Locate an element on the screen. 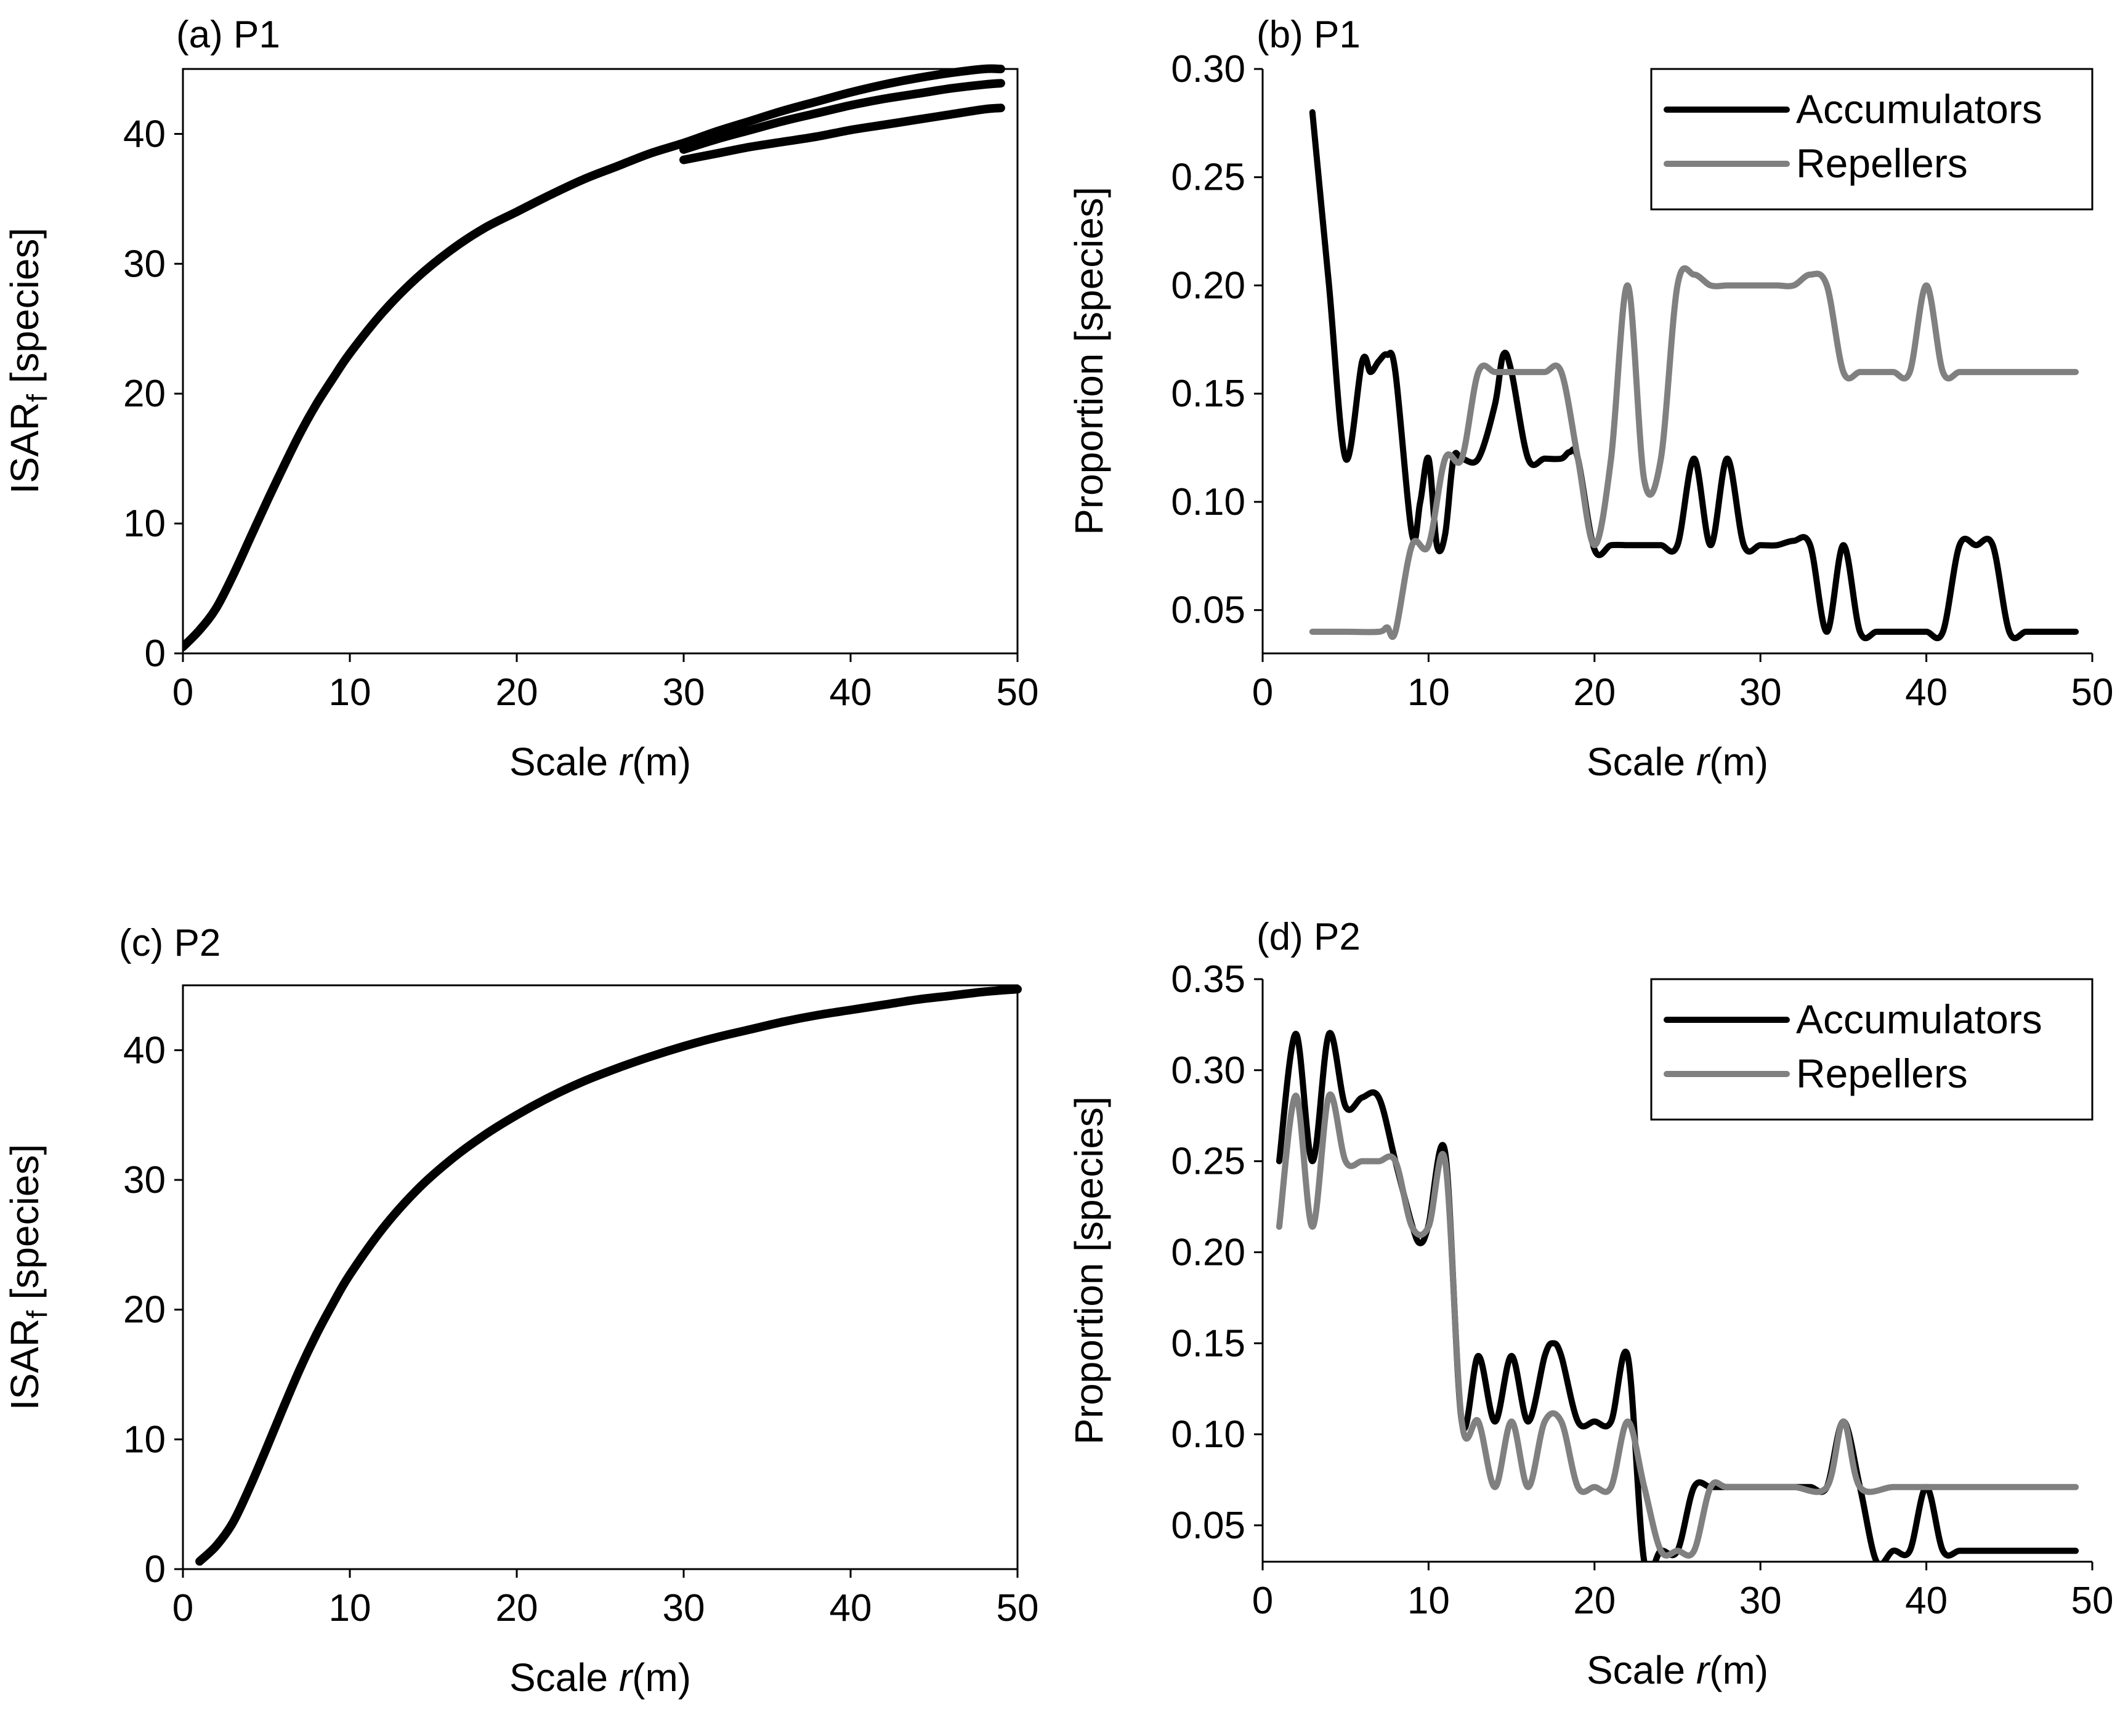  series-line-accumulators is located at coordinates (1694, 375).